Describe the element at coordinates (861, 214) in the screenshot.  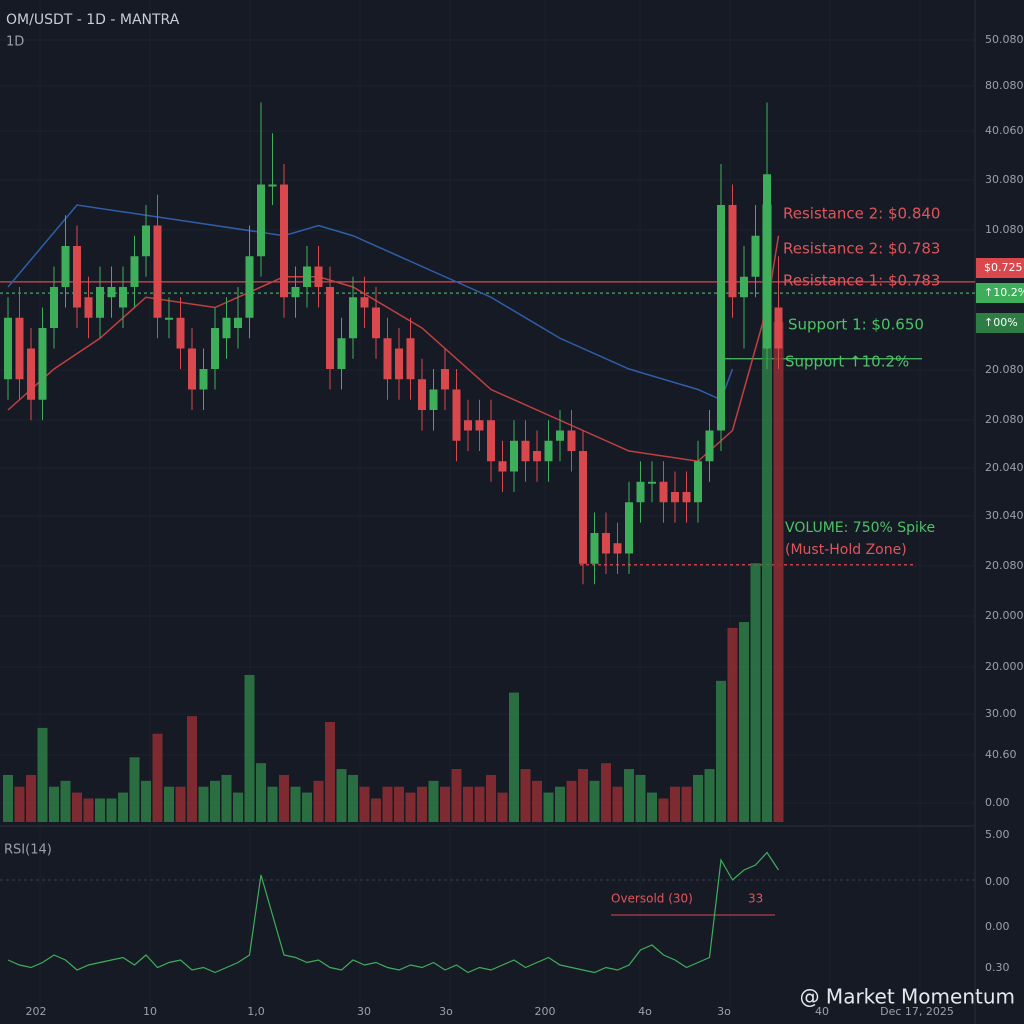
I see `annotation: Resistance 2: $0.840` at that location.